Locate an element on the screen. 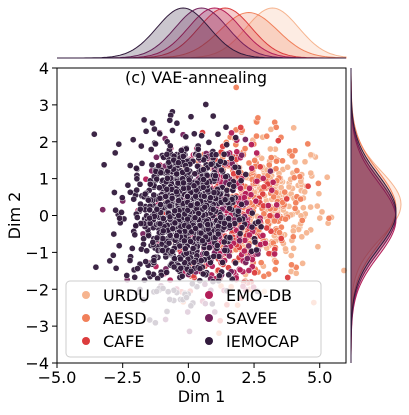 Image resolution: width=409 pixels, height=415 pixels. legend-box is located at coordinates (193, 319).